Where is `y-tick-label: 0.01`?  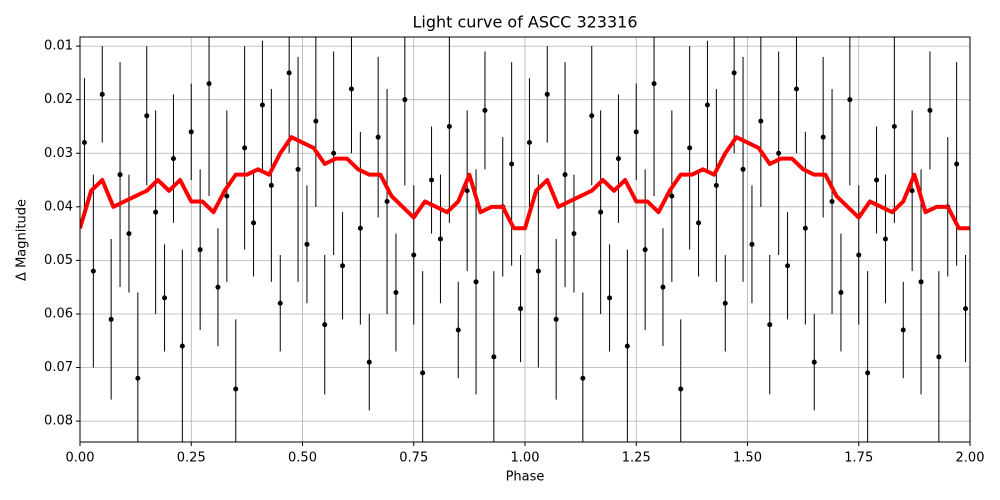 y-tick-label: 0.01 is located at coordinates (58, 46).